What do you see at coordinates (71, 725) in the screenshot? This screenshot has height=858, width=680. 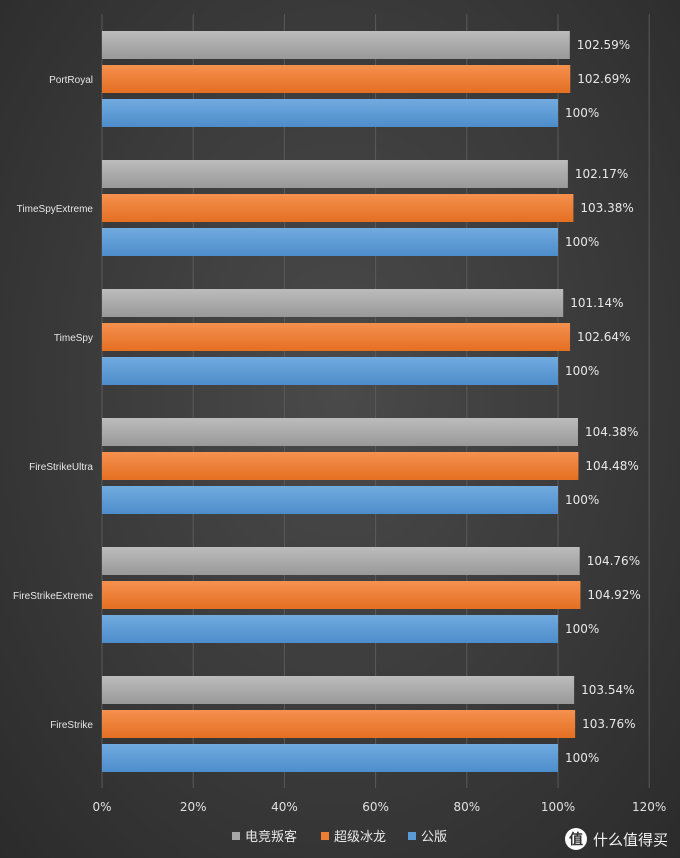 I see `category-label: FireStrike` at bounding box center [71, 725].